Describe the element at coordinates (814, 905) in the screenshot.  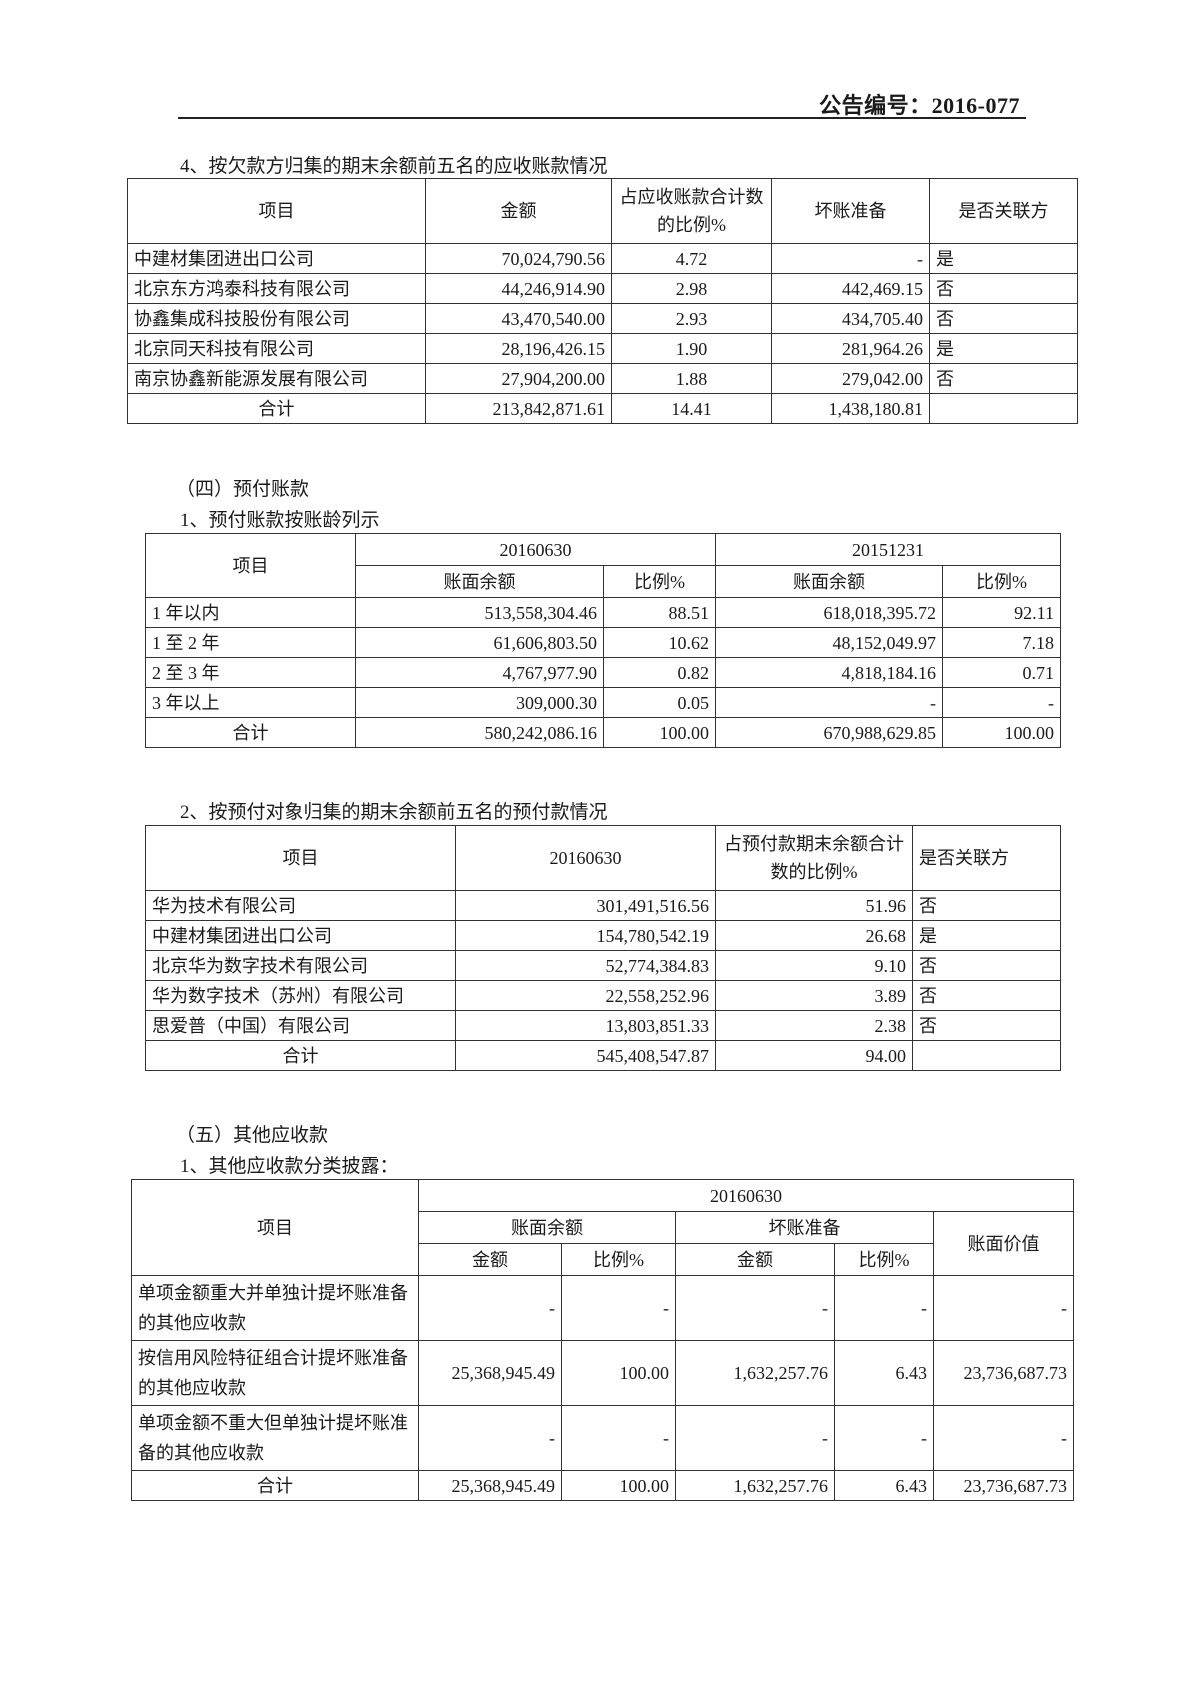
I see `cell-value: 51.96` at that location.